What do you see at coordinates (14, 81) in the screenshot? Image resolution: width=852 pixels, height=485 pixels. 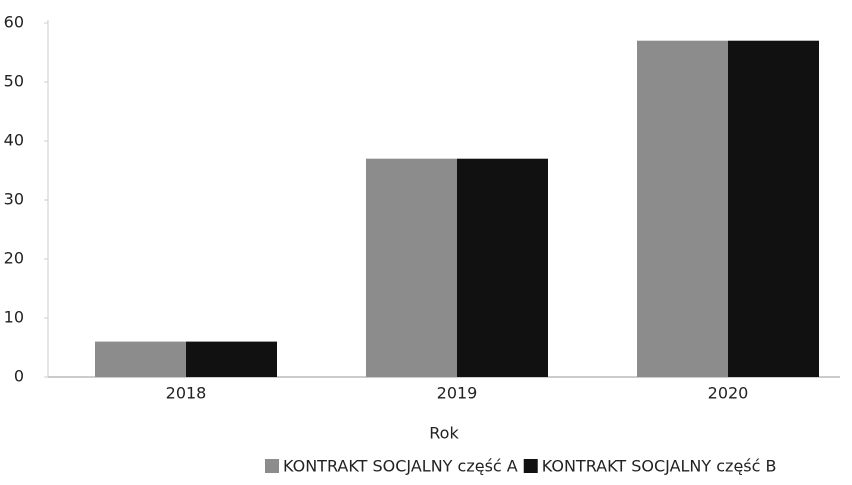 I see `y-tick-label: 50` at bounding box center [14, 81].